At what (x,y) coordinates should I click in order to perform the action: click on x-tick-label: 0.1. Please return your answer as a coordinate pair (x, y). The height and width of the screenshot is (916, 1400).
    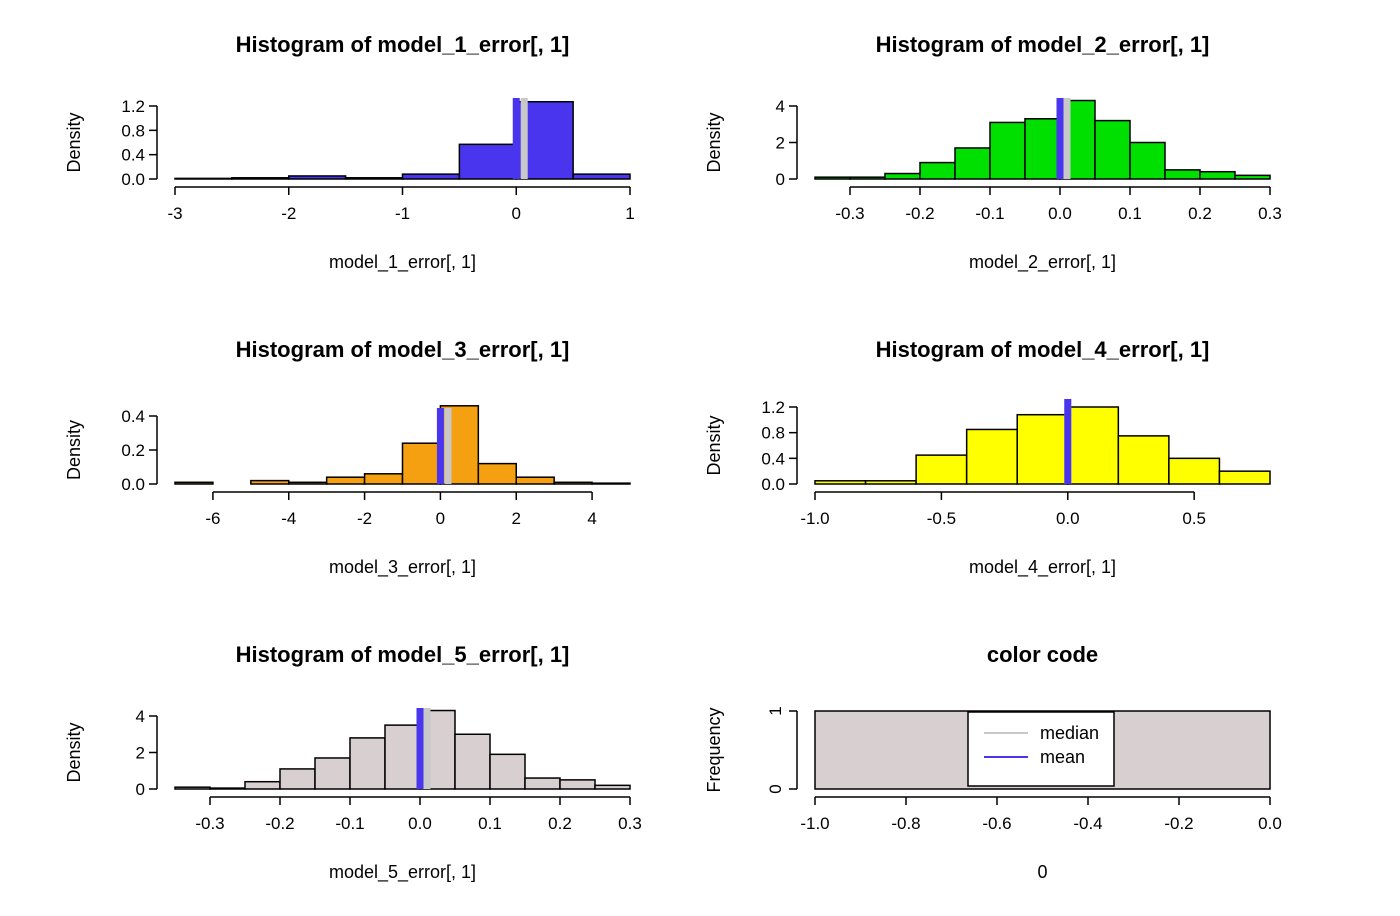
    Looking at the image, I should click on (490, 823).